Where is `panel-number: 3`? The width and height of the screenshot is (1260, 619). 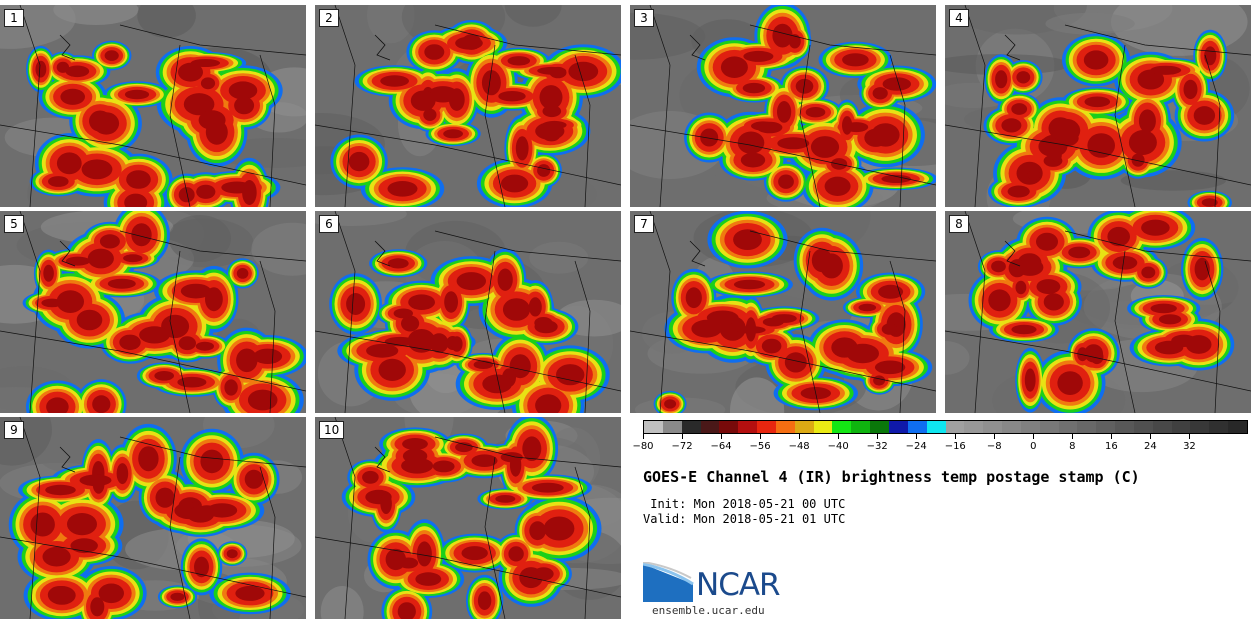 panel-number: 3 is located at coordinates (644, 18).